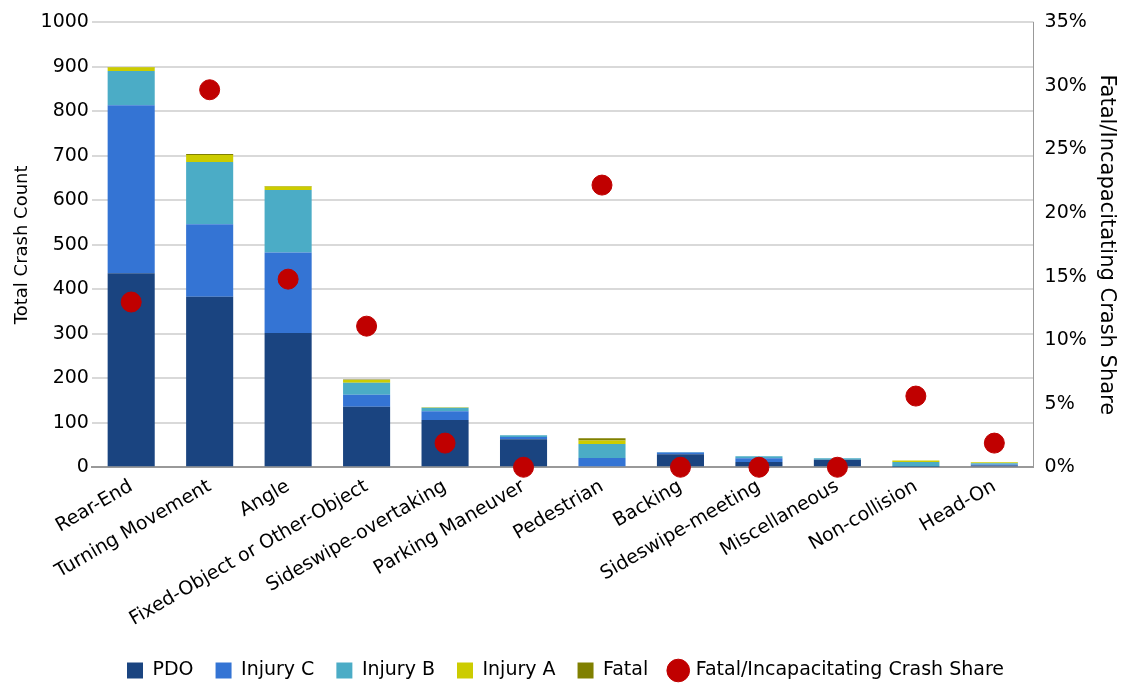  Describe the element at coordinates (1065, 147) in the screenshot. I see `y2-tick-label: 25%` at that location.